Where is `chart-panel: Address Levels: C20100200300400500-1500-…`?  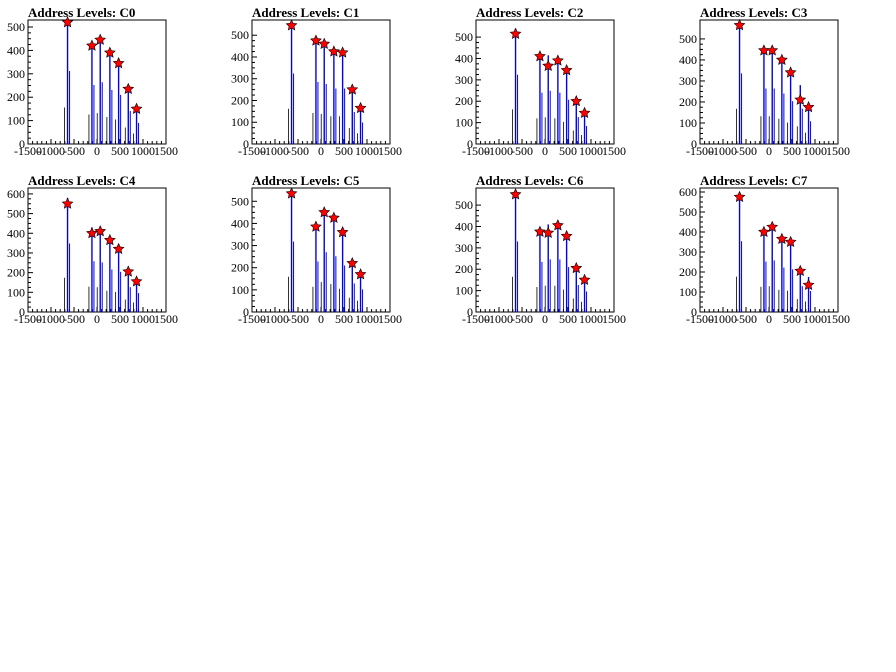 chart-panel: Address Levels: C20100200300400500-1500-… is located at coordinates (540, 81).